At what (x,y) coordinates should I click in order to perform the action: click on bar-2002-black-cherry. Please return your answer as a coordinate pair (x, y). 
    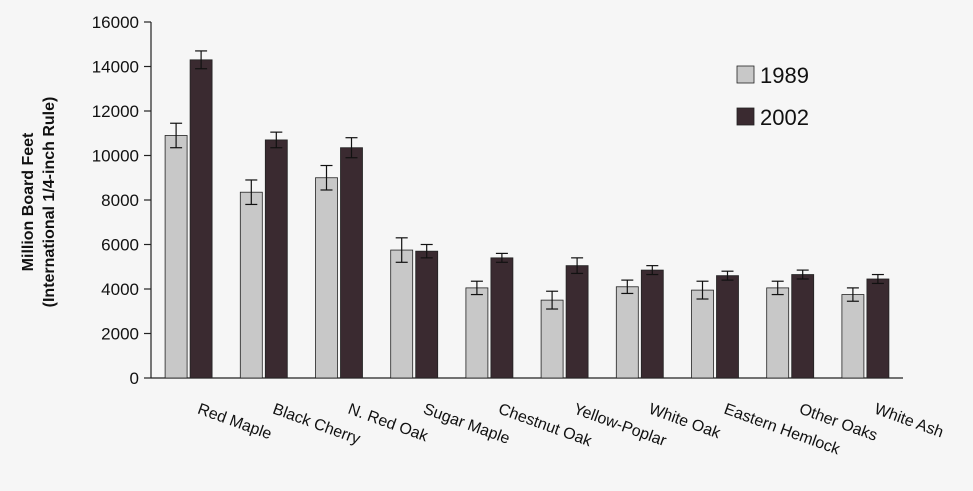
    Looking at the image, I should click on (276, 259).